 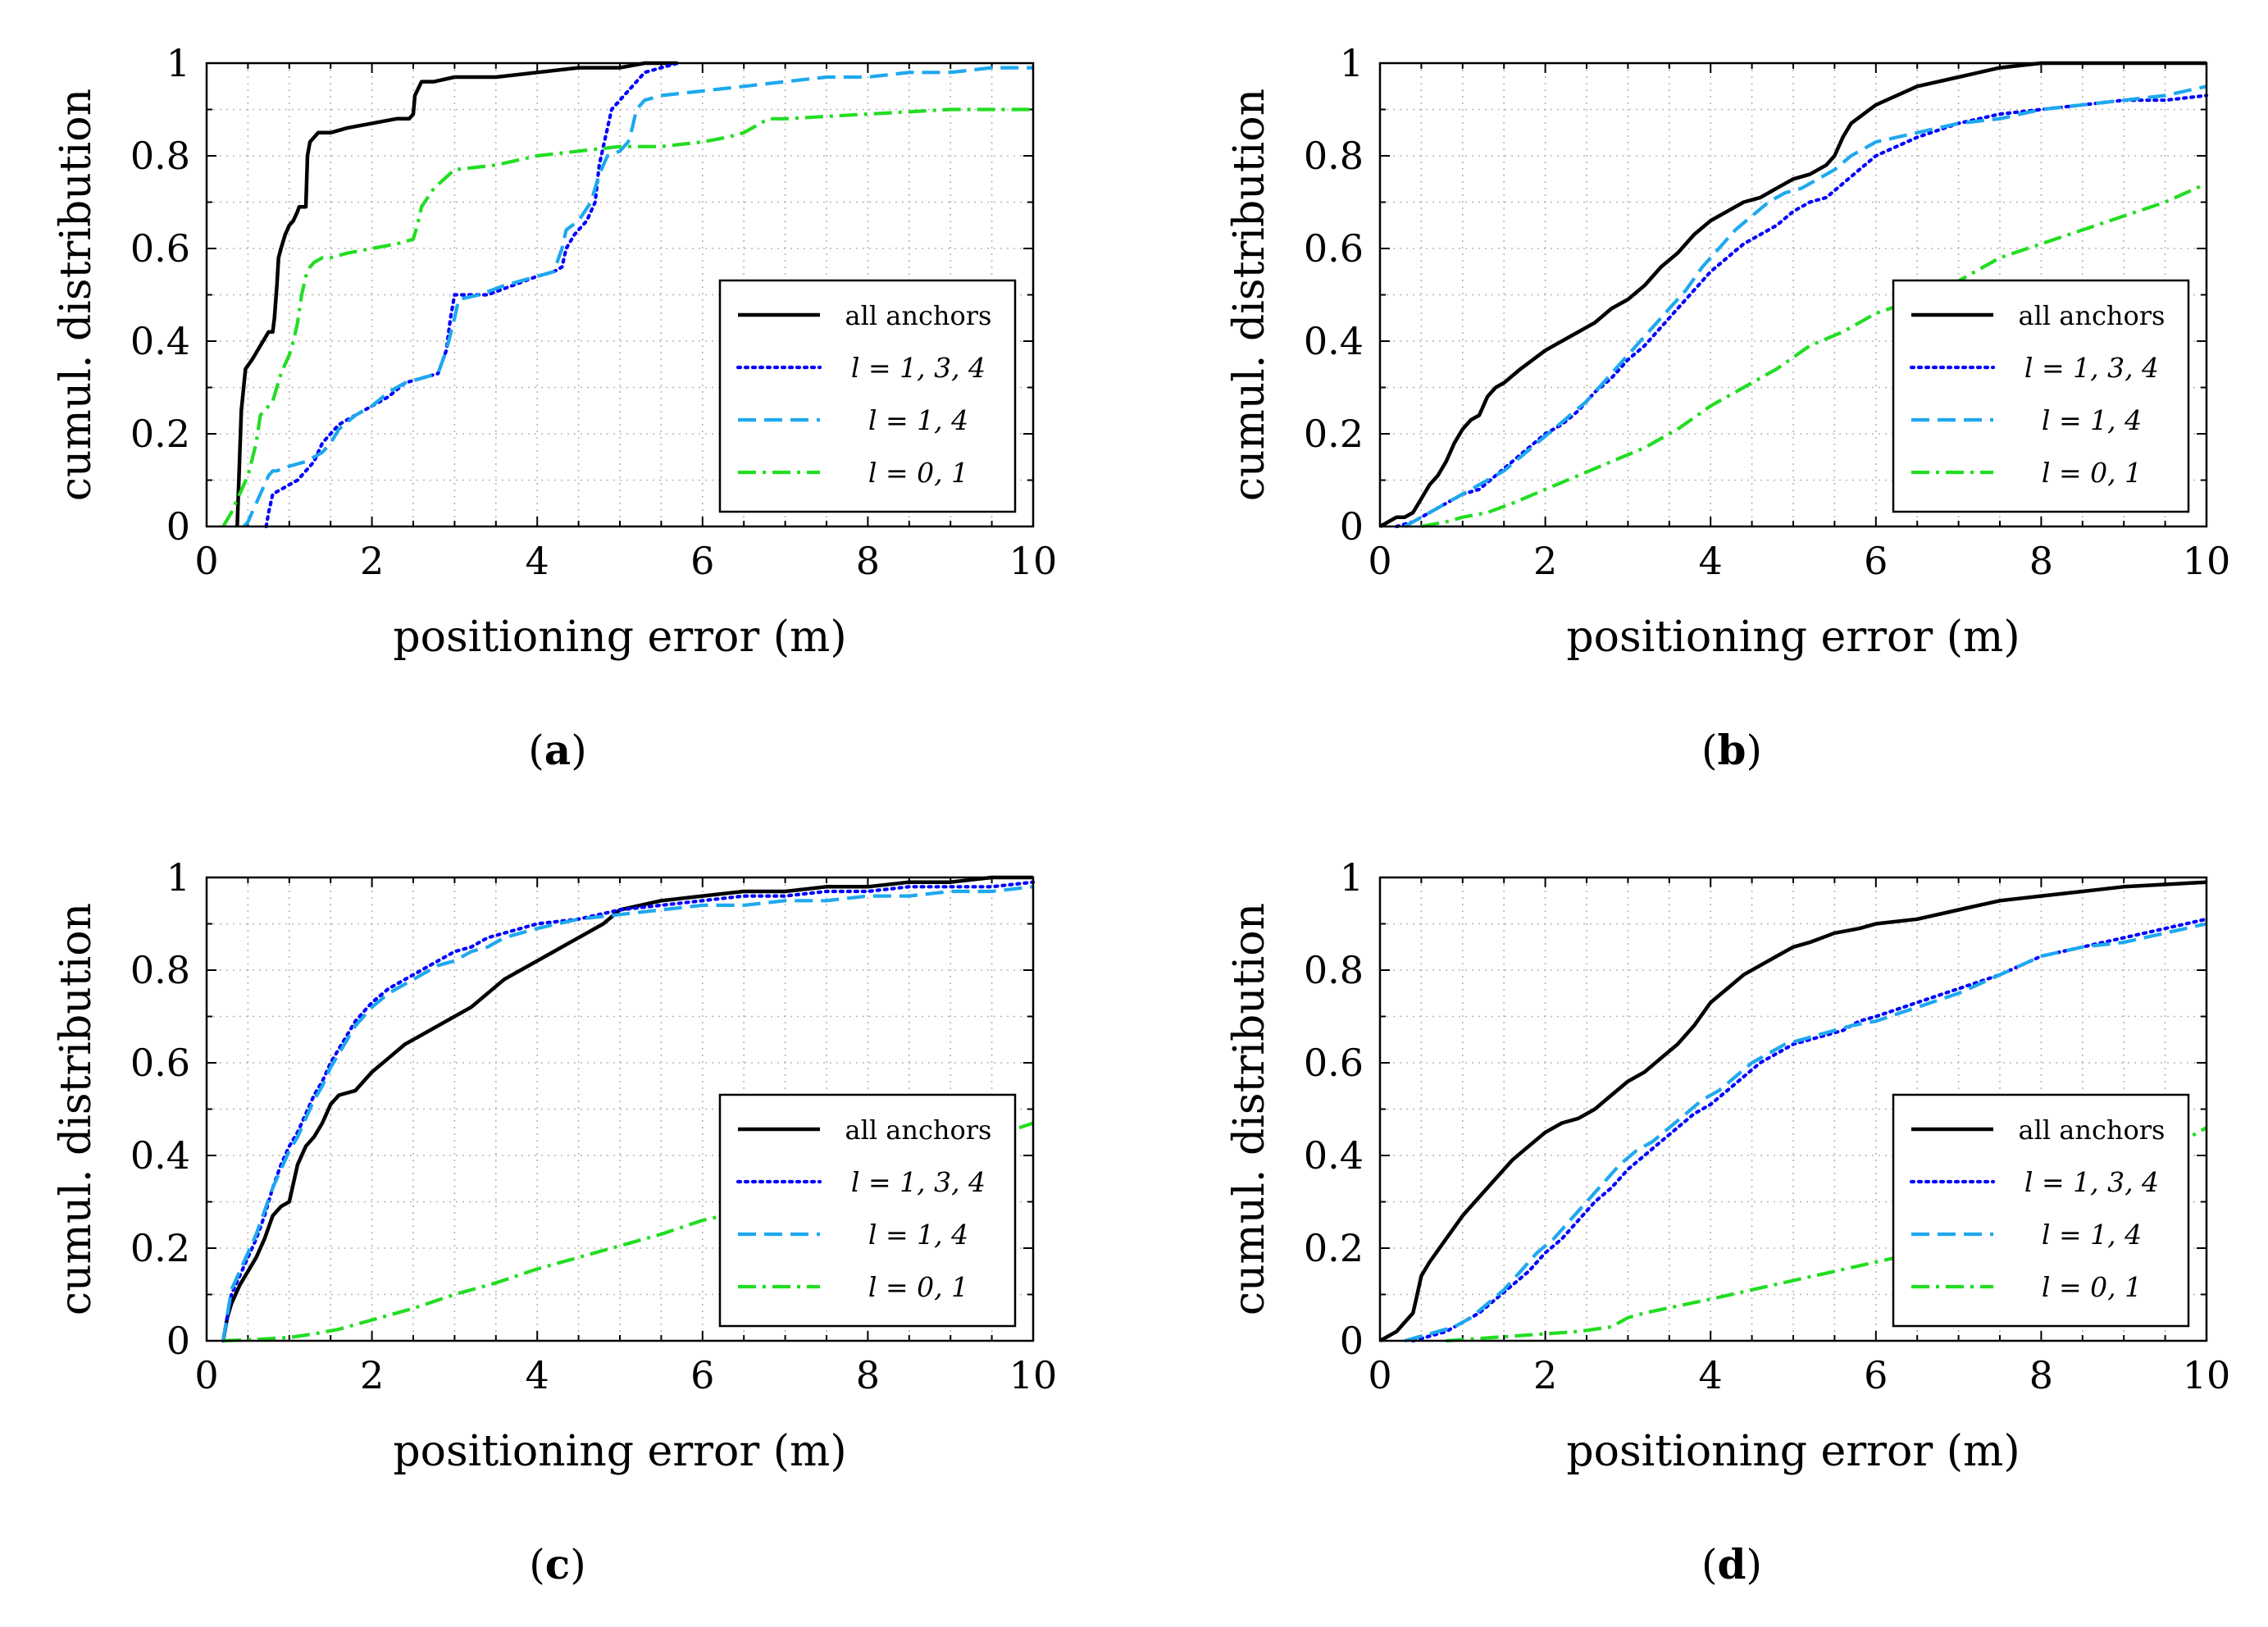 I want to click on legend-c: all anchors l = 1, 3, 4 l = 1, 4 l = 0, 1, so click(x=867, y=1210).